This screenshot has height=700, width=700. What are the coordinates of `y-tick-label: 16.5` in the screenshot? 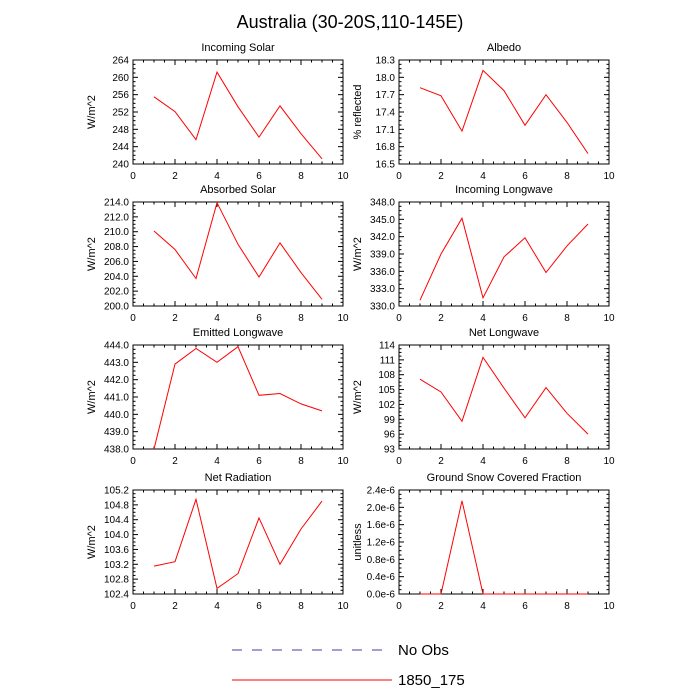 It's located at (386, 165).